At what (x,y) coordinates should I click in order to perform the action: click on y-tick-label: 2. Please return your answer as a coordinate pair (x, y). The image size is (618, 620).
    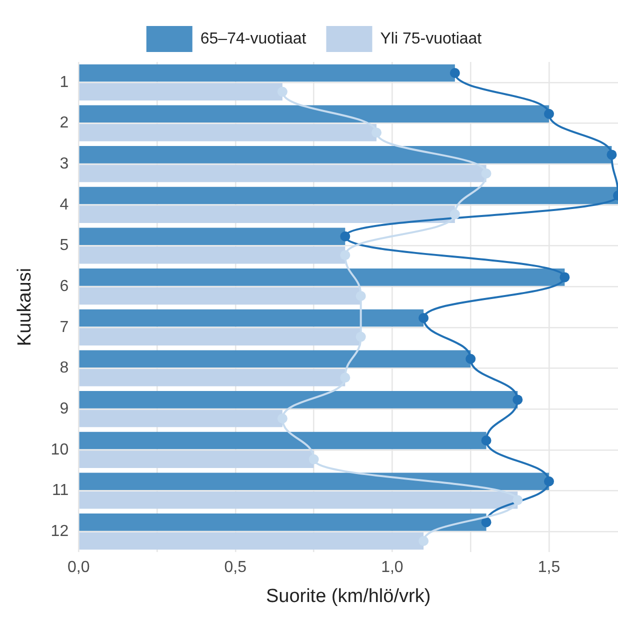
    Looking at the image, I should click on (64, 123).